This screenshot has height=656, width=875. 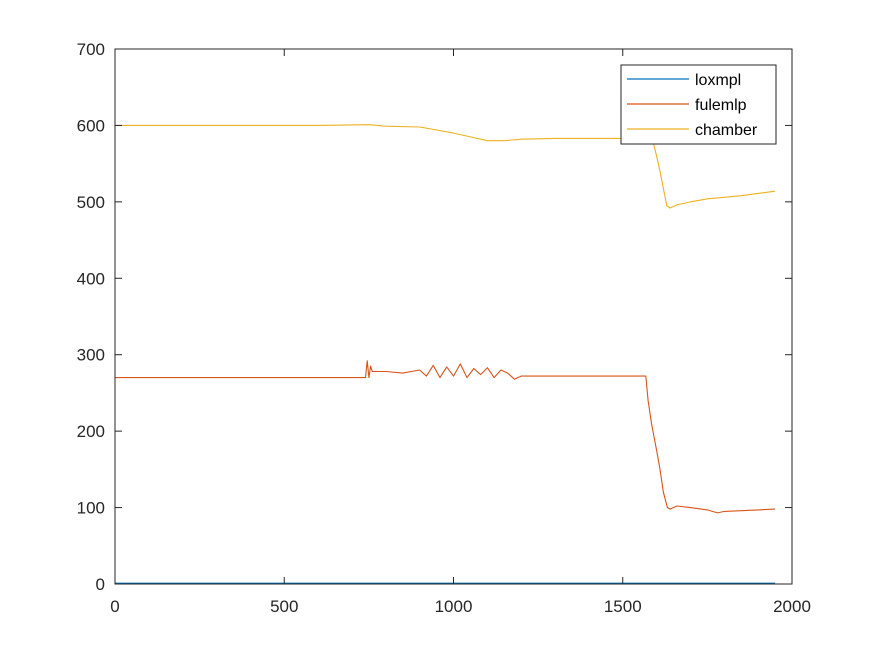 I want to click on x-tick-label: 0, so click(x=114, y=606).